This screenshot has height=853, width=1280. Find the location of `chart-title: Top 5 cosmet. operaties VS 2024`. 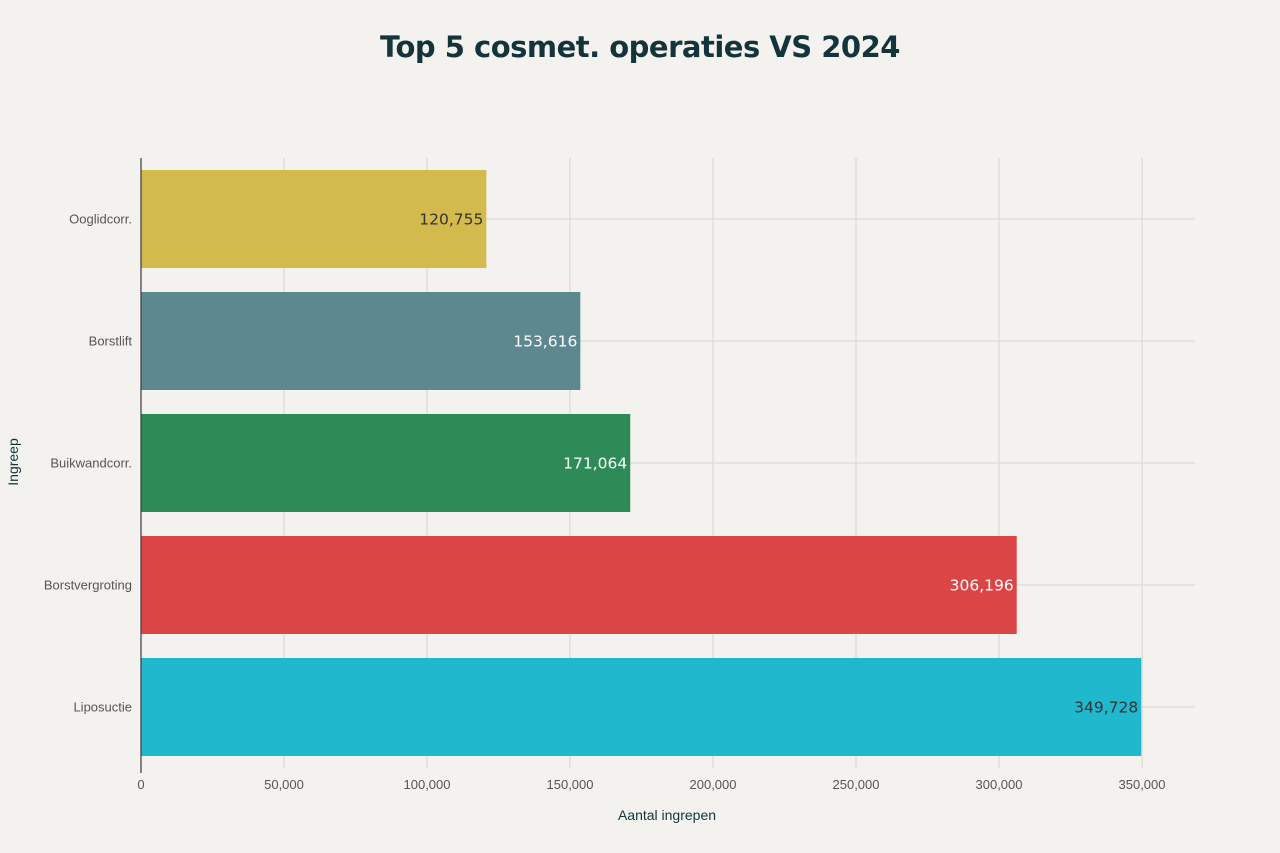

chart-title: Top 5 cosmet. operaties VS 2024 is located at coordinates (640, 47).